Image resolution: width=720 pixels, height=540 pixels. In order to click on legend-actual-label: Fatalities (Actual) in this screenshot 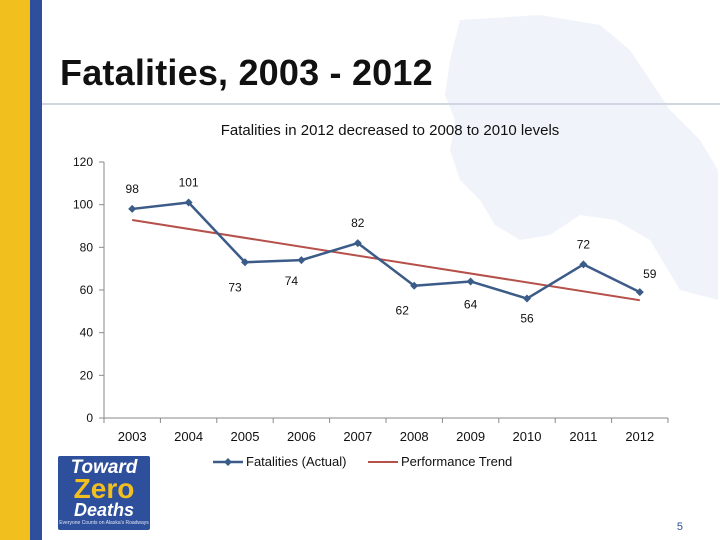, I will do `click(296, 461)`.